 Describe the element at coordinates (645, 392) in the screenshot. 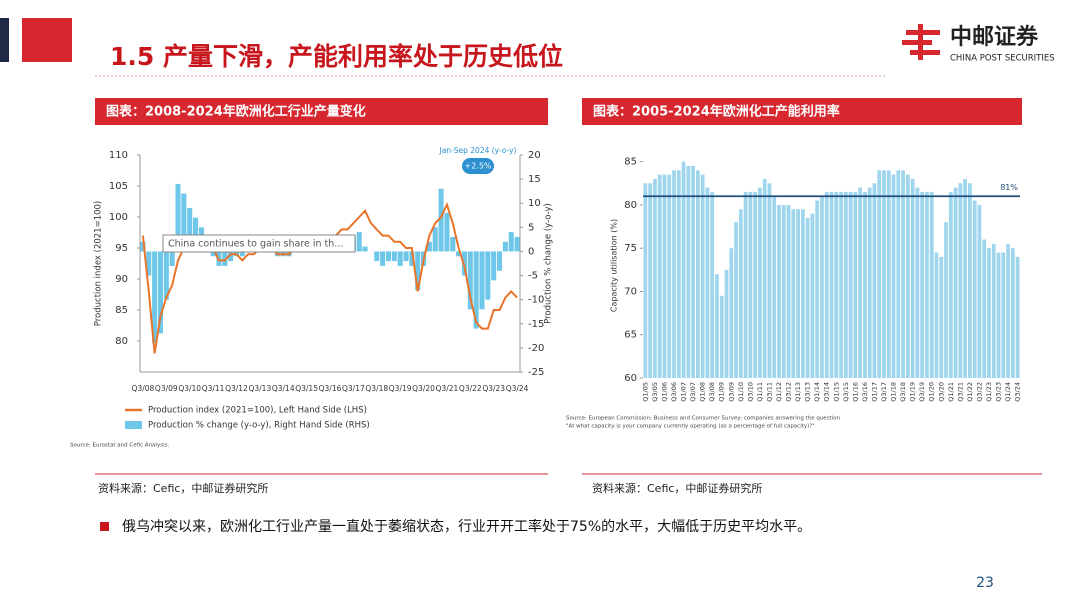

I see `x-tick-label: Q1/05` at that location.